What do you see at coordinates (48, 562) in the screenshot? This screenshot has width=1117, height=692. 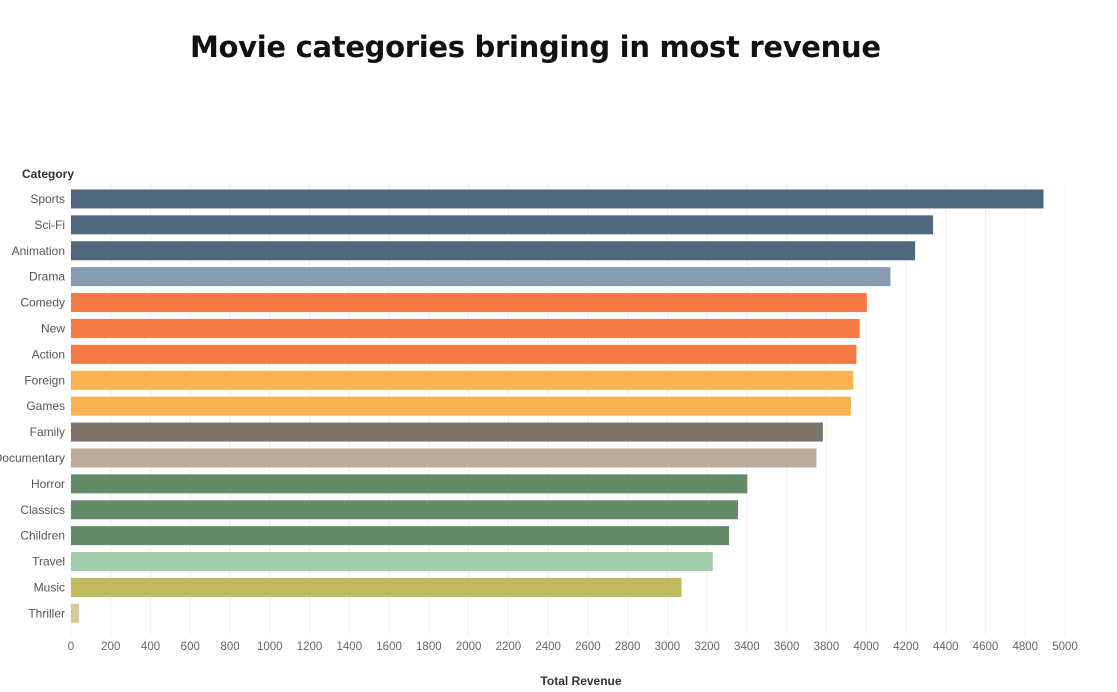 I see `category-label: Travel` at bounding box center [48, 562].